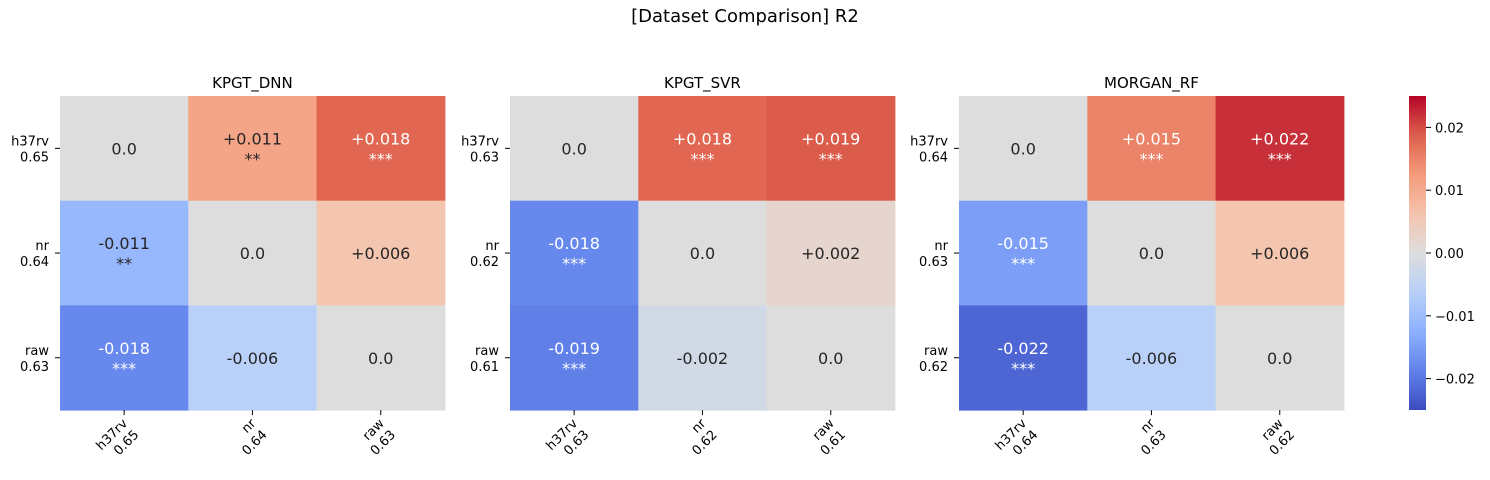 The width and height of the screenshot is (1490, 480). I want to click on x-tick-group: nr0.62, so click(705, 437).